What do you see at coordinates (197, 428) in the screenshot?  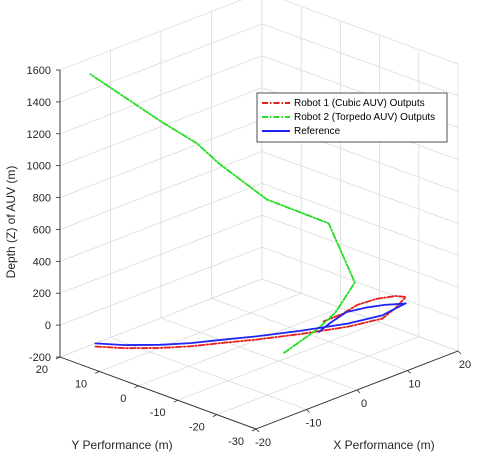 I see `y-tick-label: -20` at bounding box center [197, 428].